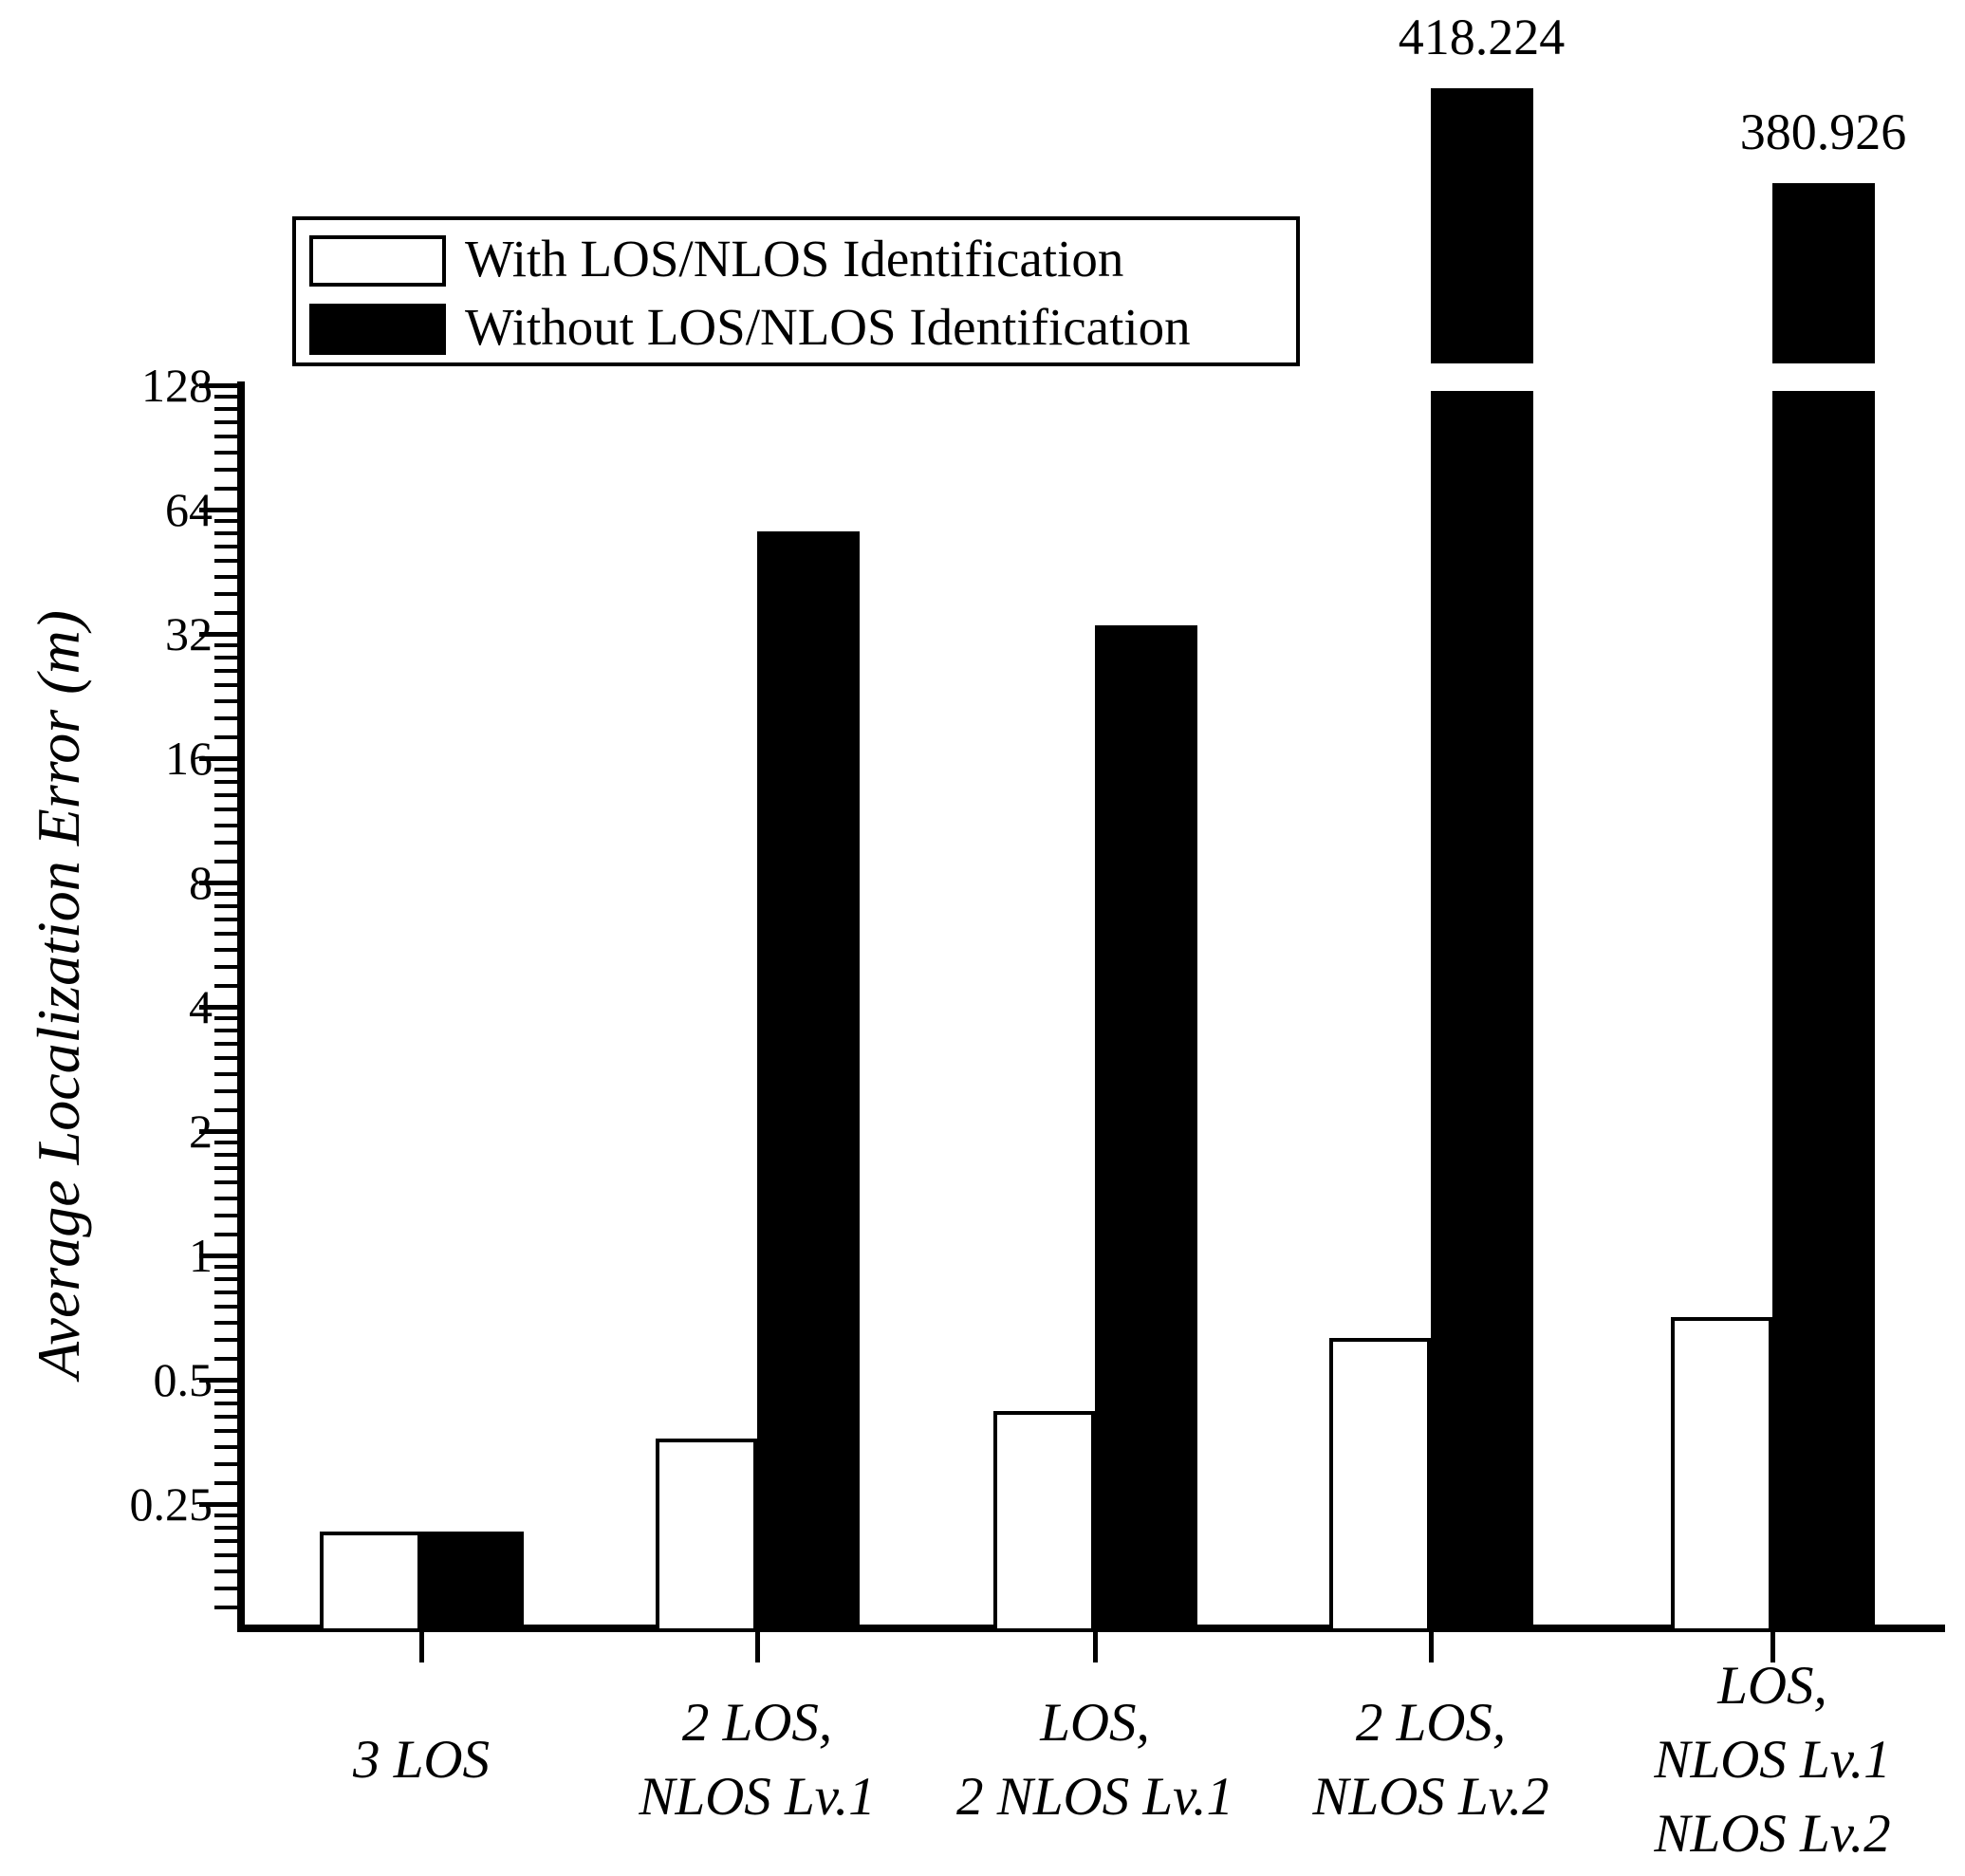 Image resolution: width=1965 pixels, height=1876 pixels. What do you see at coordinates (241, 1006) in the screenshot?
I see `y-axis-spine` at bounding box center [241, 1006].